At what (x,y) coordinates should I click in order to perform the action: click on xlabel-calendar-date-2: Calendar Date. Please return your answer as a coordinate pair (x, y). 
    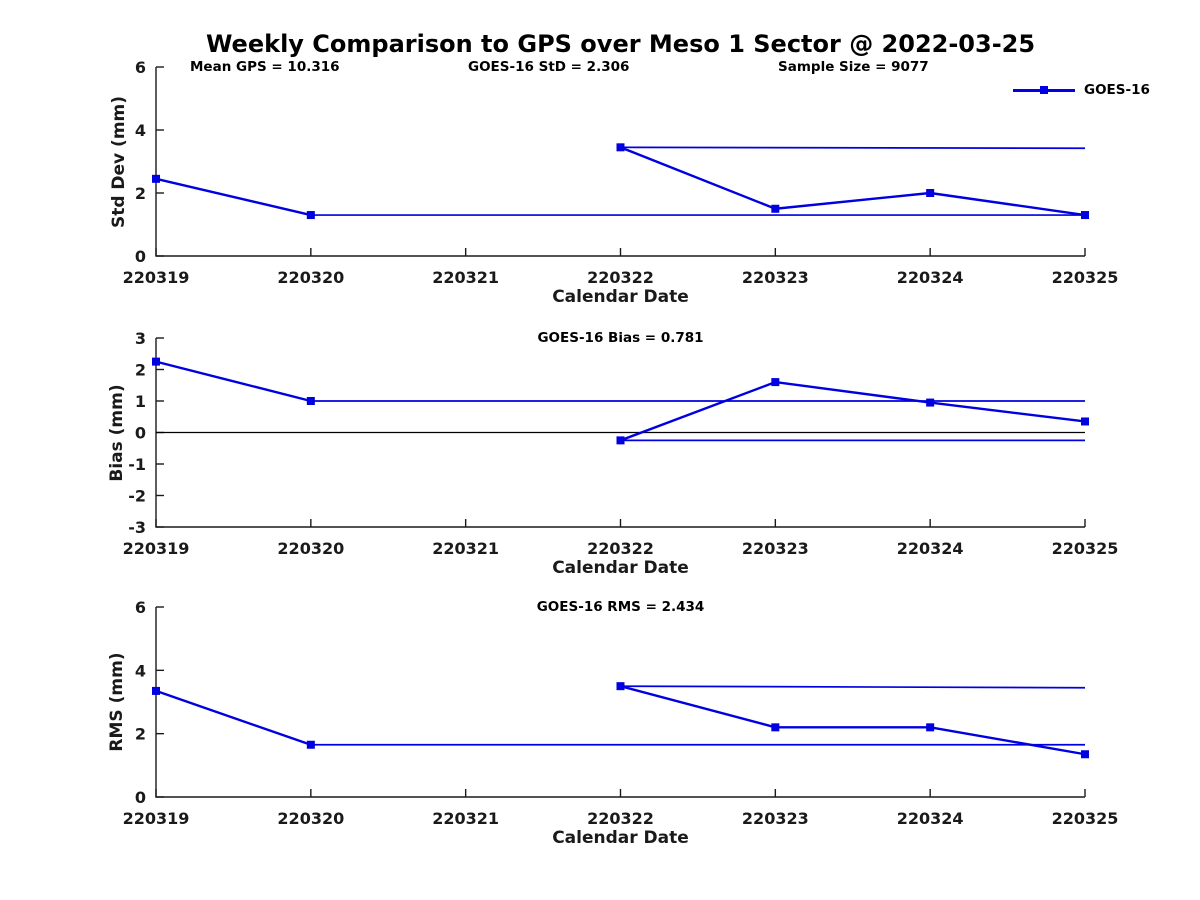
    Looking at the image, I should click on (620, 568).